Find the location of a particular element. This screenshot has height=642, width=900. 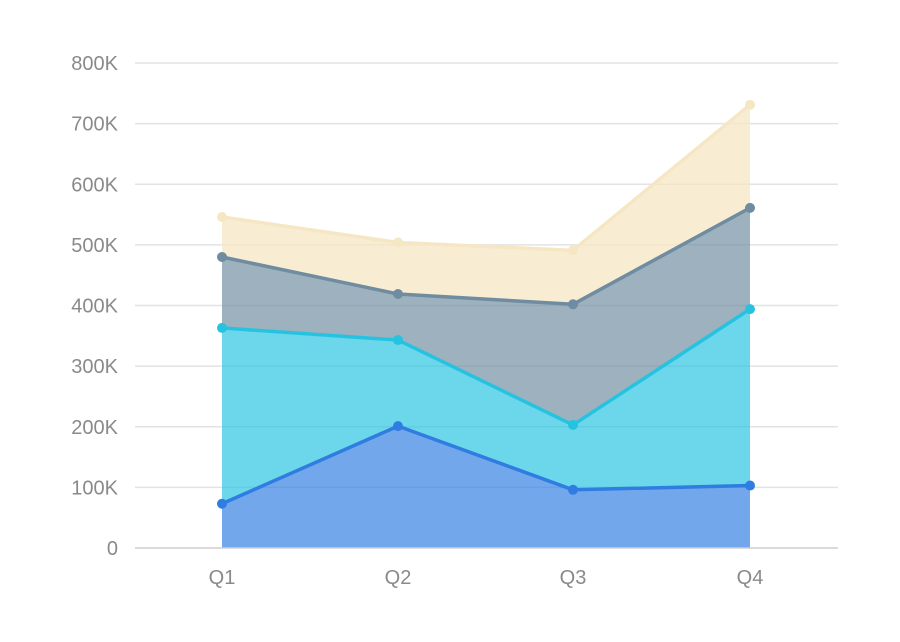

y-tick-label: 500K is located at coordinates (94, 246).